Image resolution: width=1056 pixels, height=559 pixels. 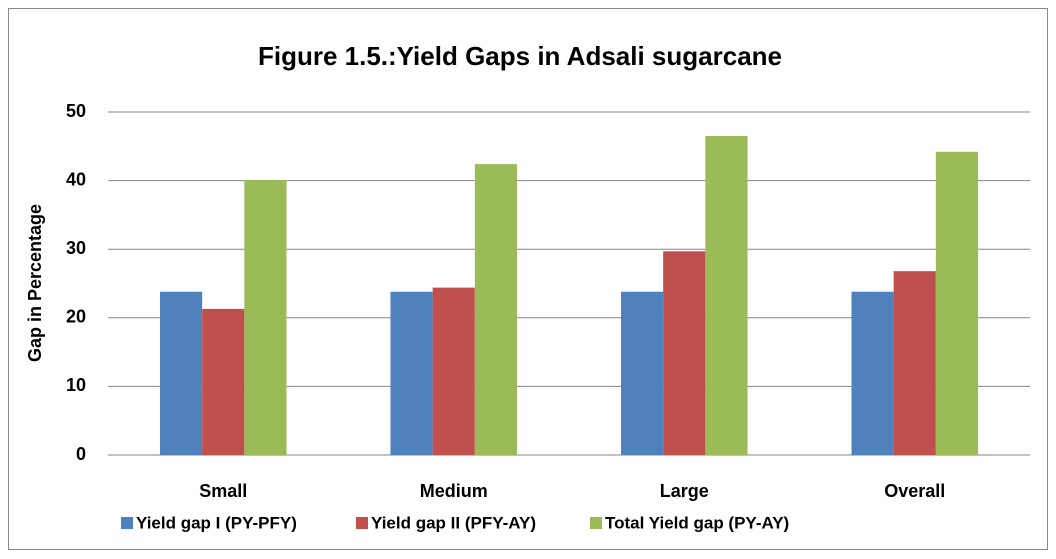 I want to click on y-tick-label: 10, so click(x=76, y=385).